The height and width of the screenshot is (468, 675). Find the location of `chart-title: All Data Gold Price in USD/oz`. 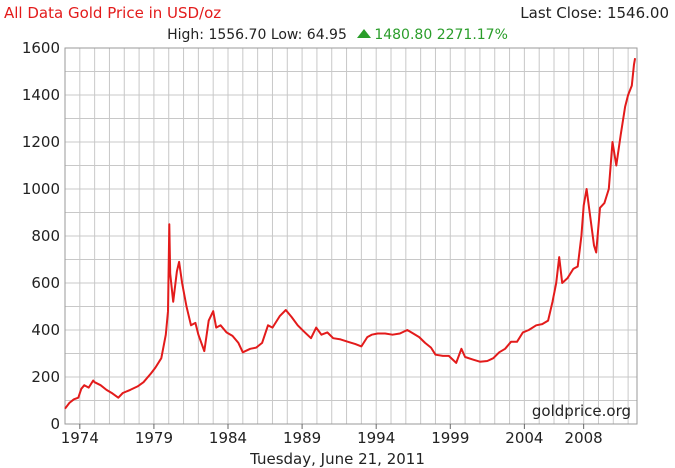

chart-title: All Data Gold Price in USD/oz is located at coordinates (113, 13).